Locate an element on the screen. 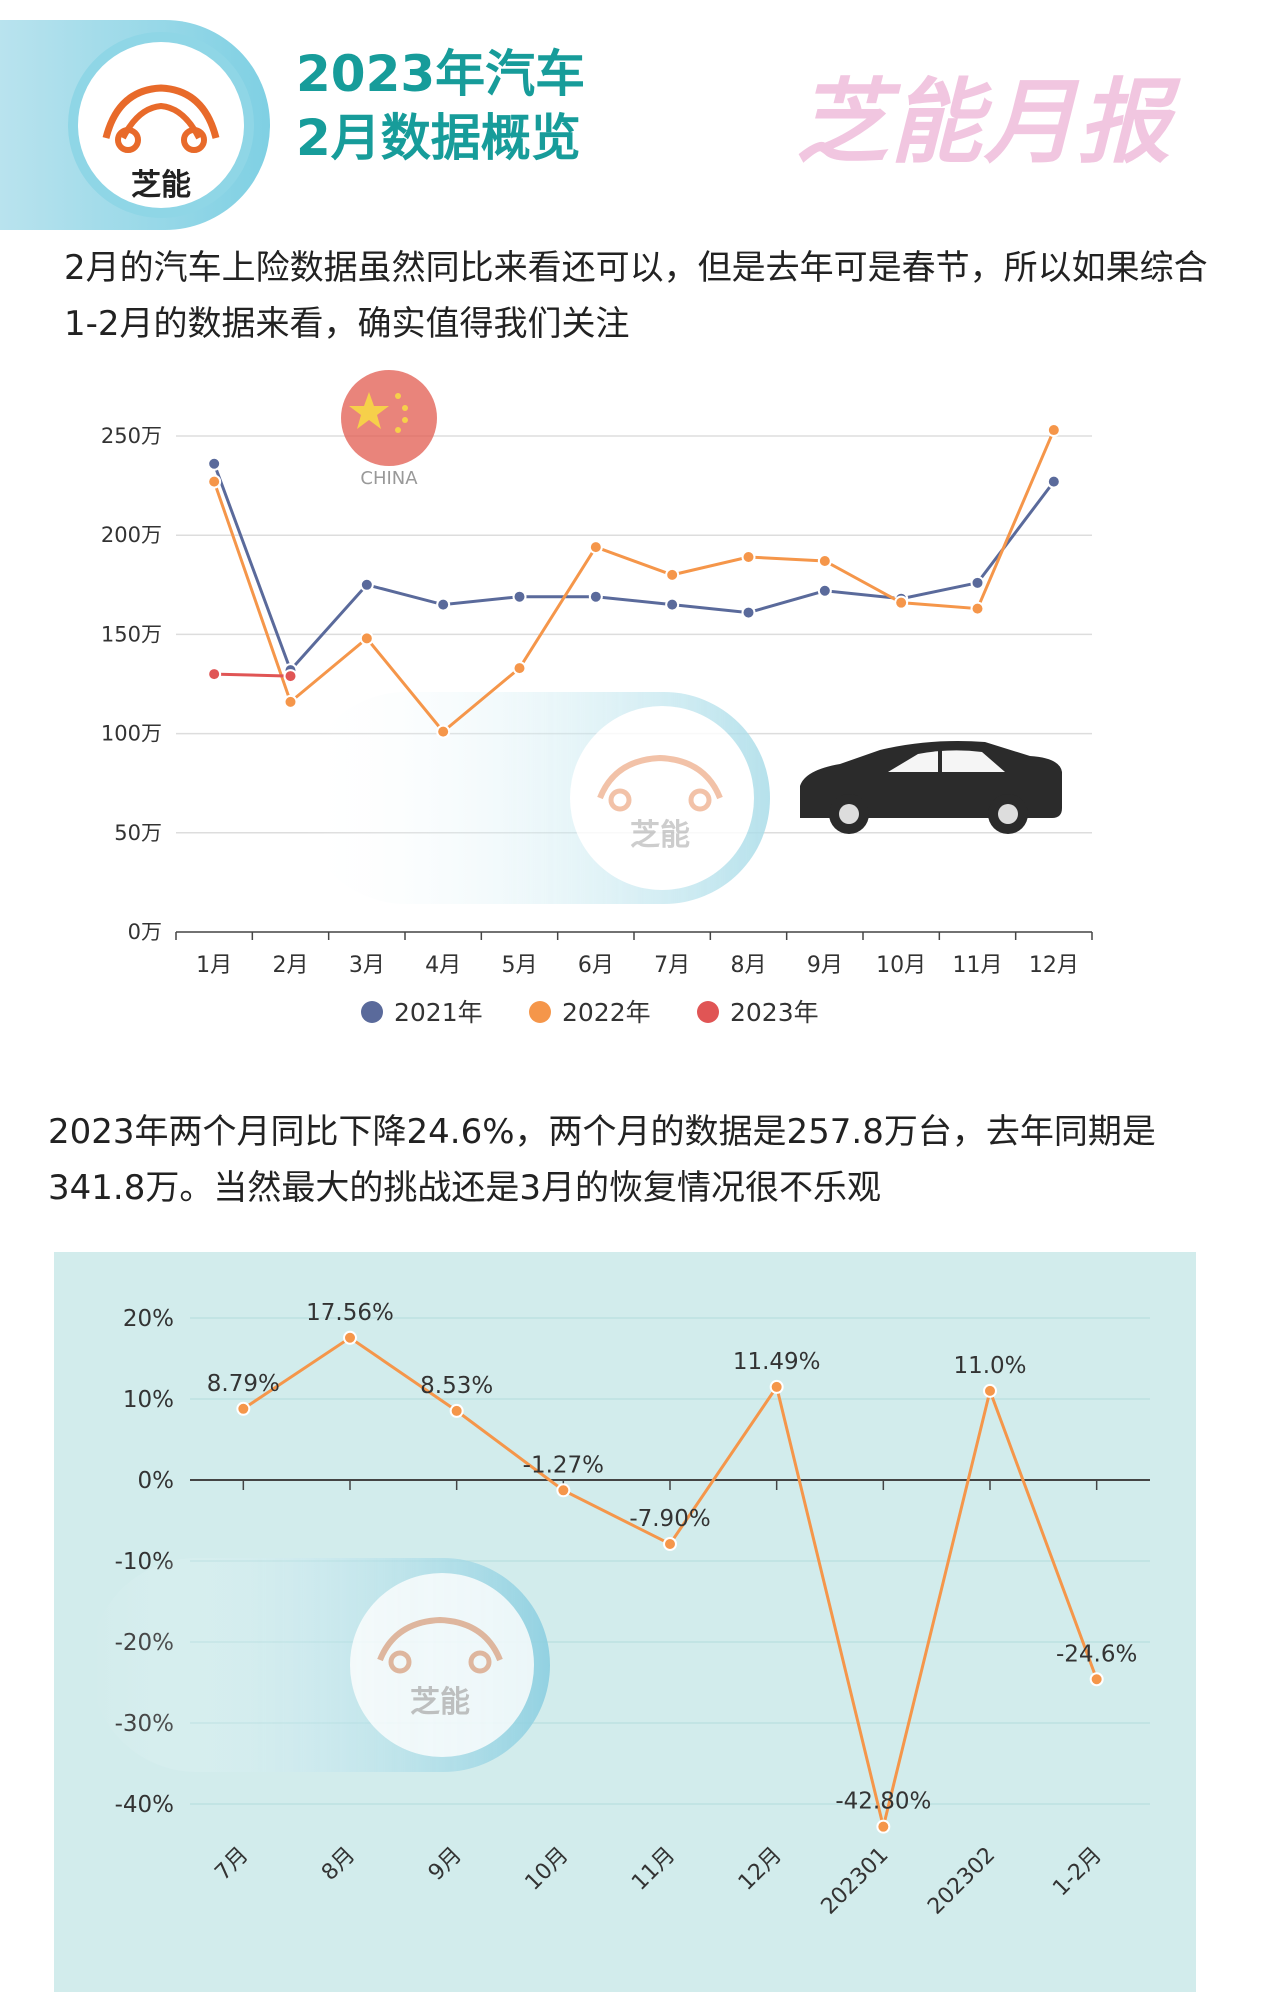 The width and height of the screenshot is (1280, 2016). watermark-text: 芝能 is located at coordinates (660, 835).